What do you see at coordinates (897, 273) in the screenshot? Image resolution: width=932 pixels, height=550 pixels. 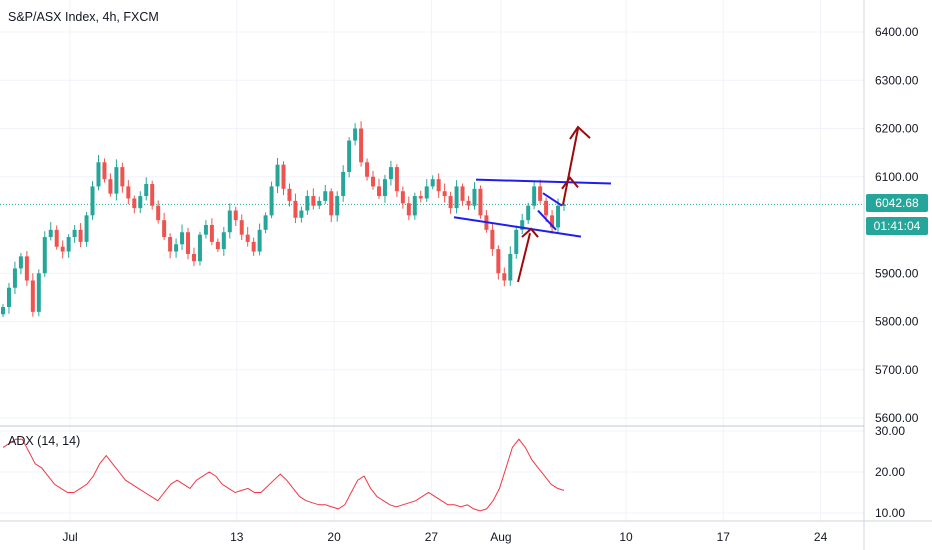 I see `price-tick-label: 5900.00` at bounding box center [897, 273].